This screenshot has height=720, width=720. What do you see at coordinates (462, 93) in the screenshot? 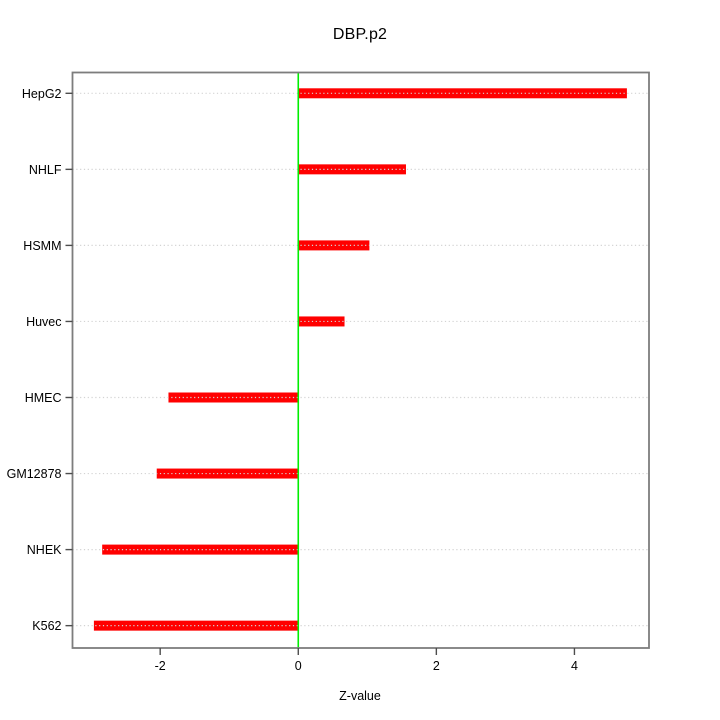
I see `bar-hepg2` at bounding box center [462, 93].